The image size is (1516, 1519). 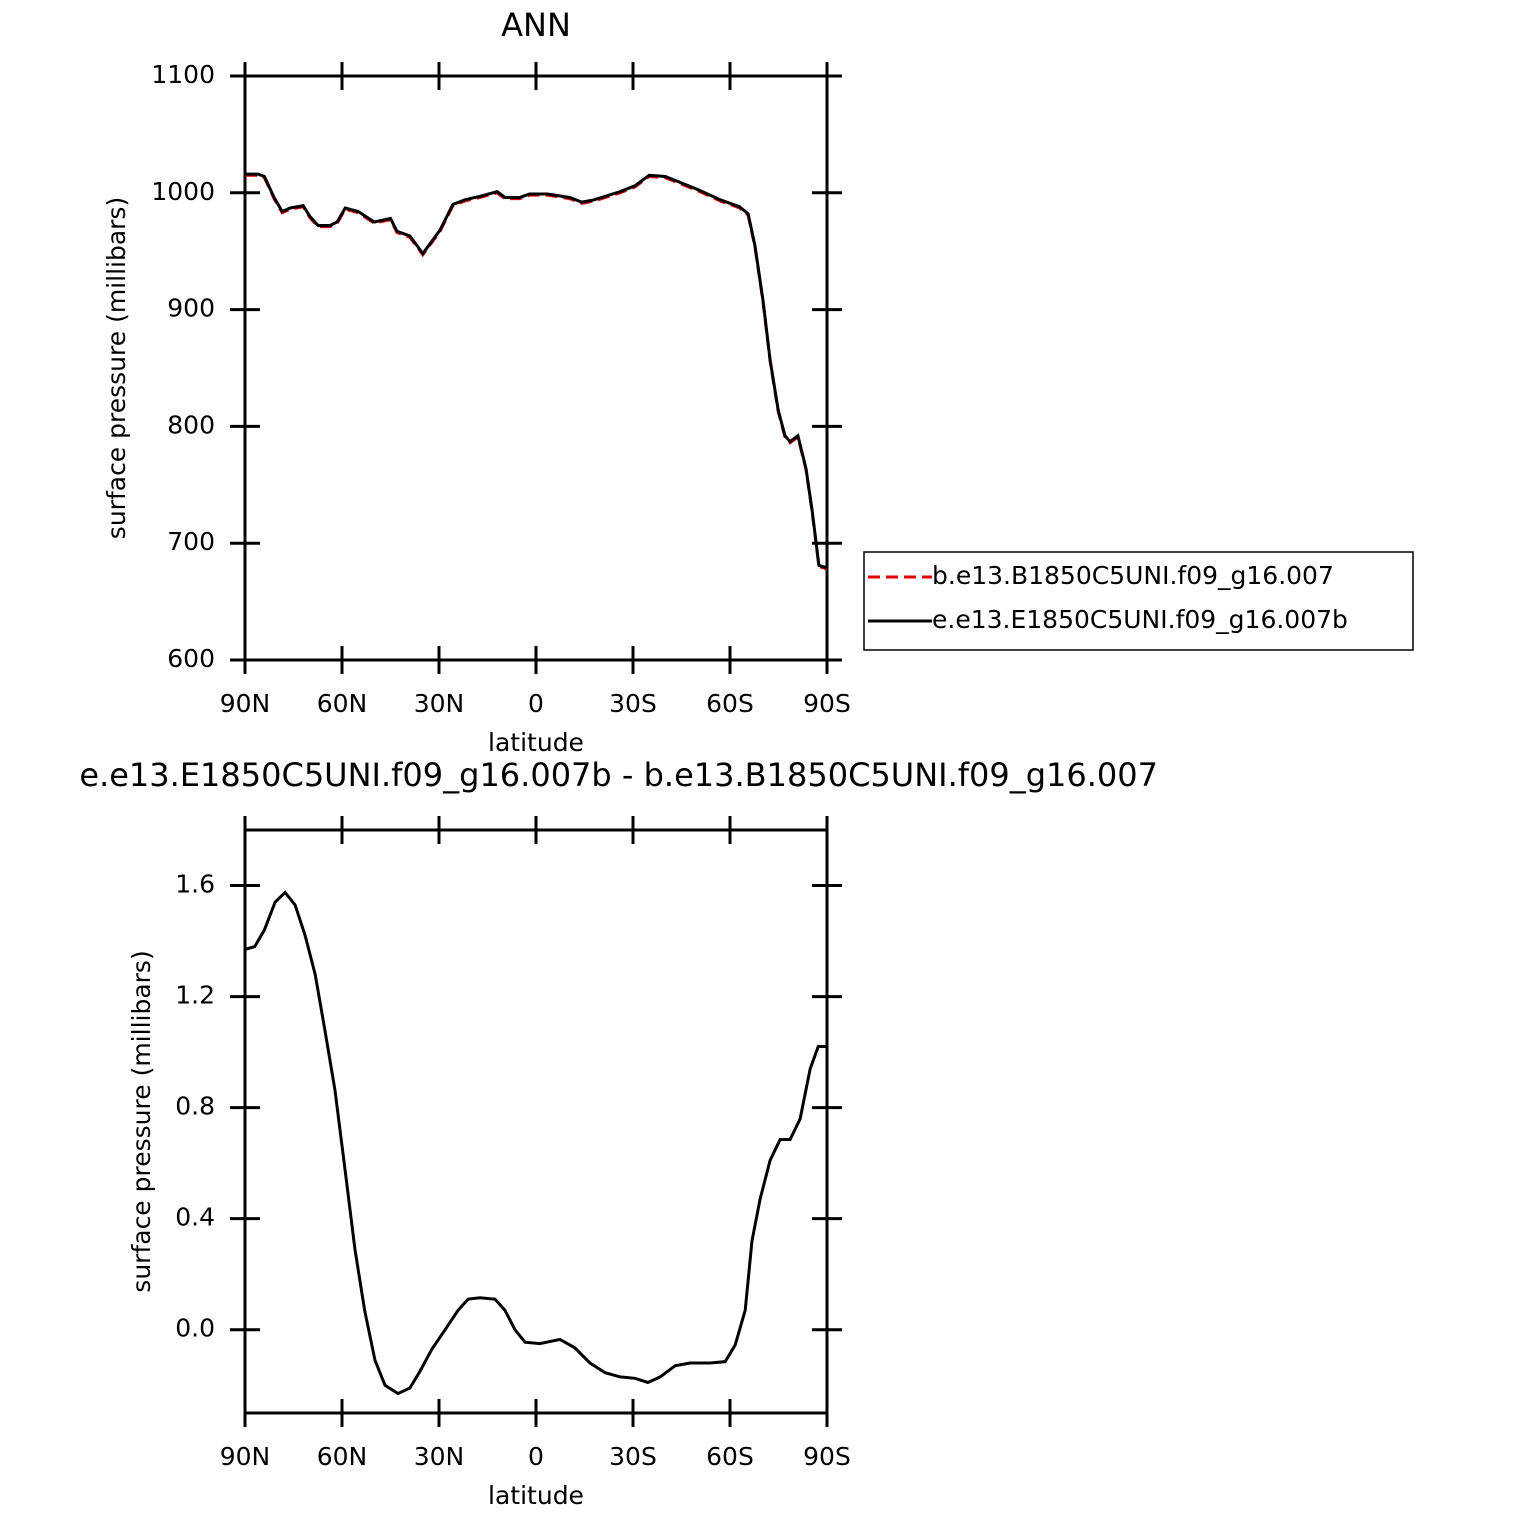 What do you see at coordinates (536, 25) in the screenshot?
I see `chart-title: ANN` at bounding box center [536, 25].